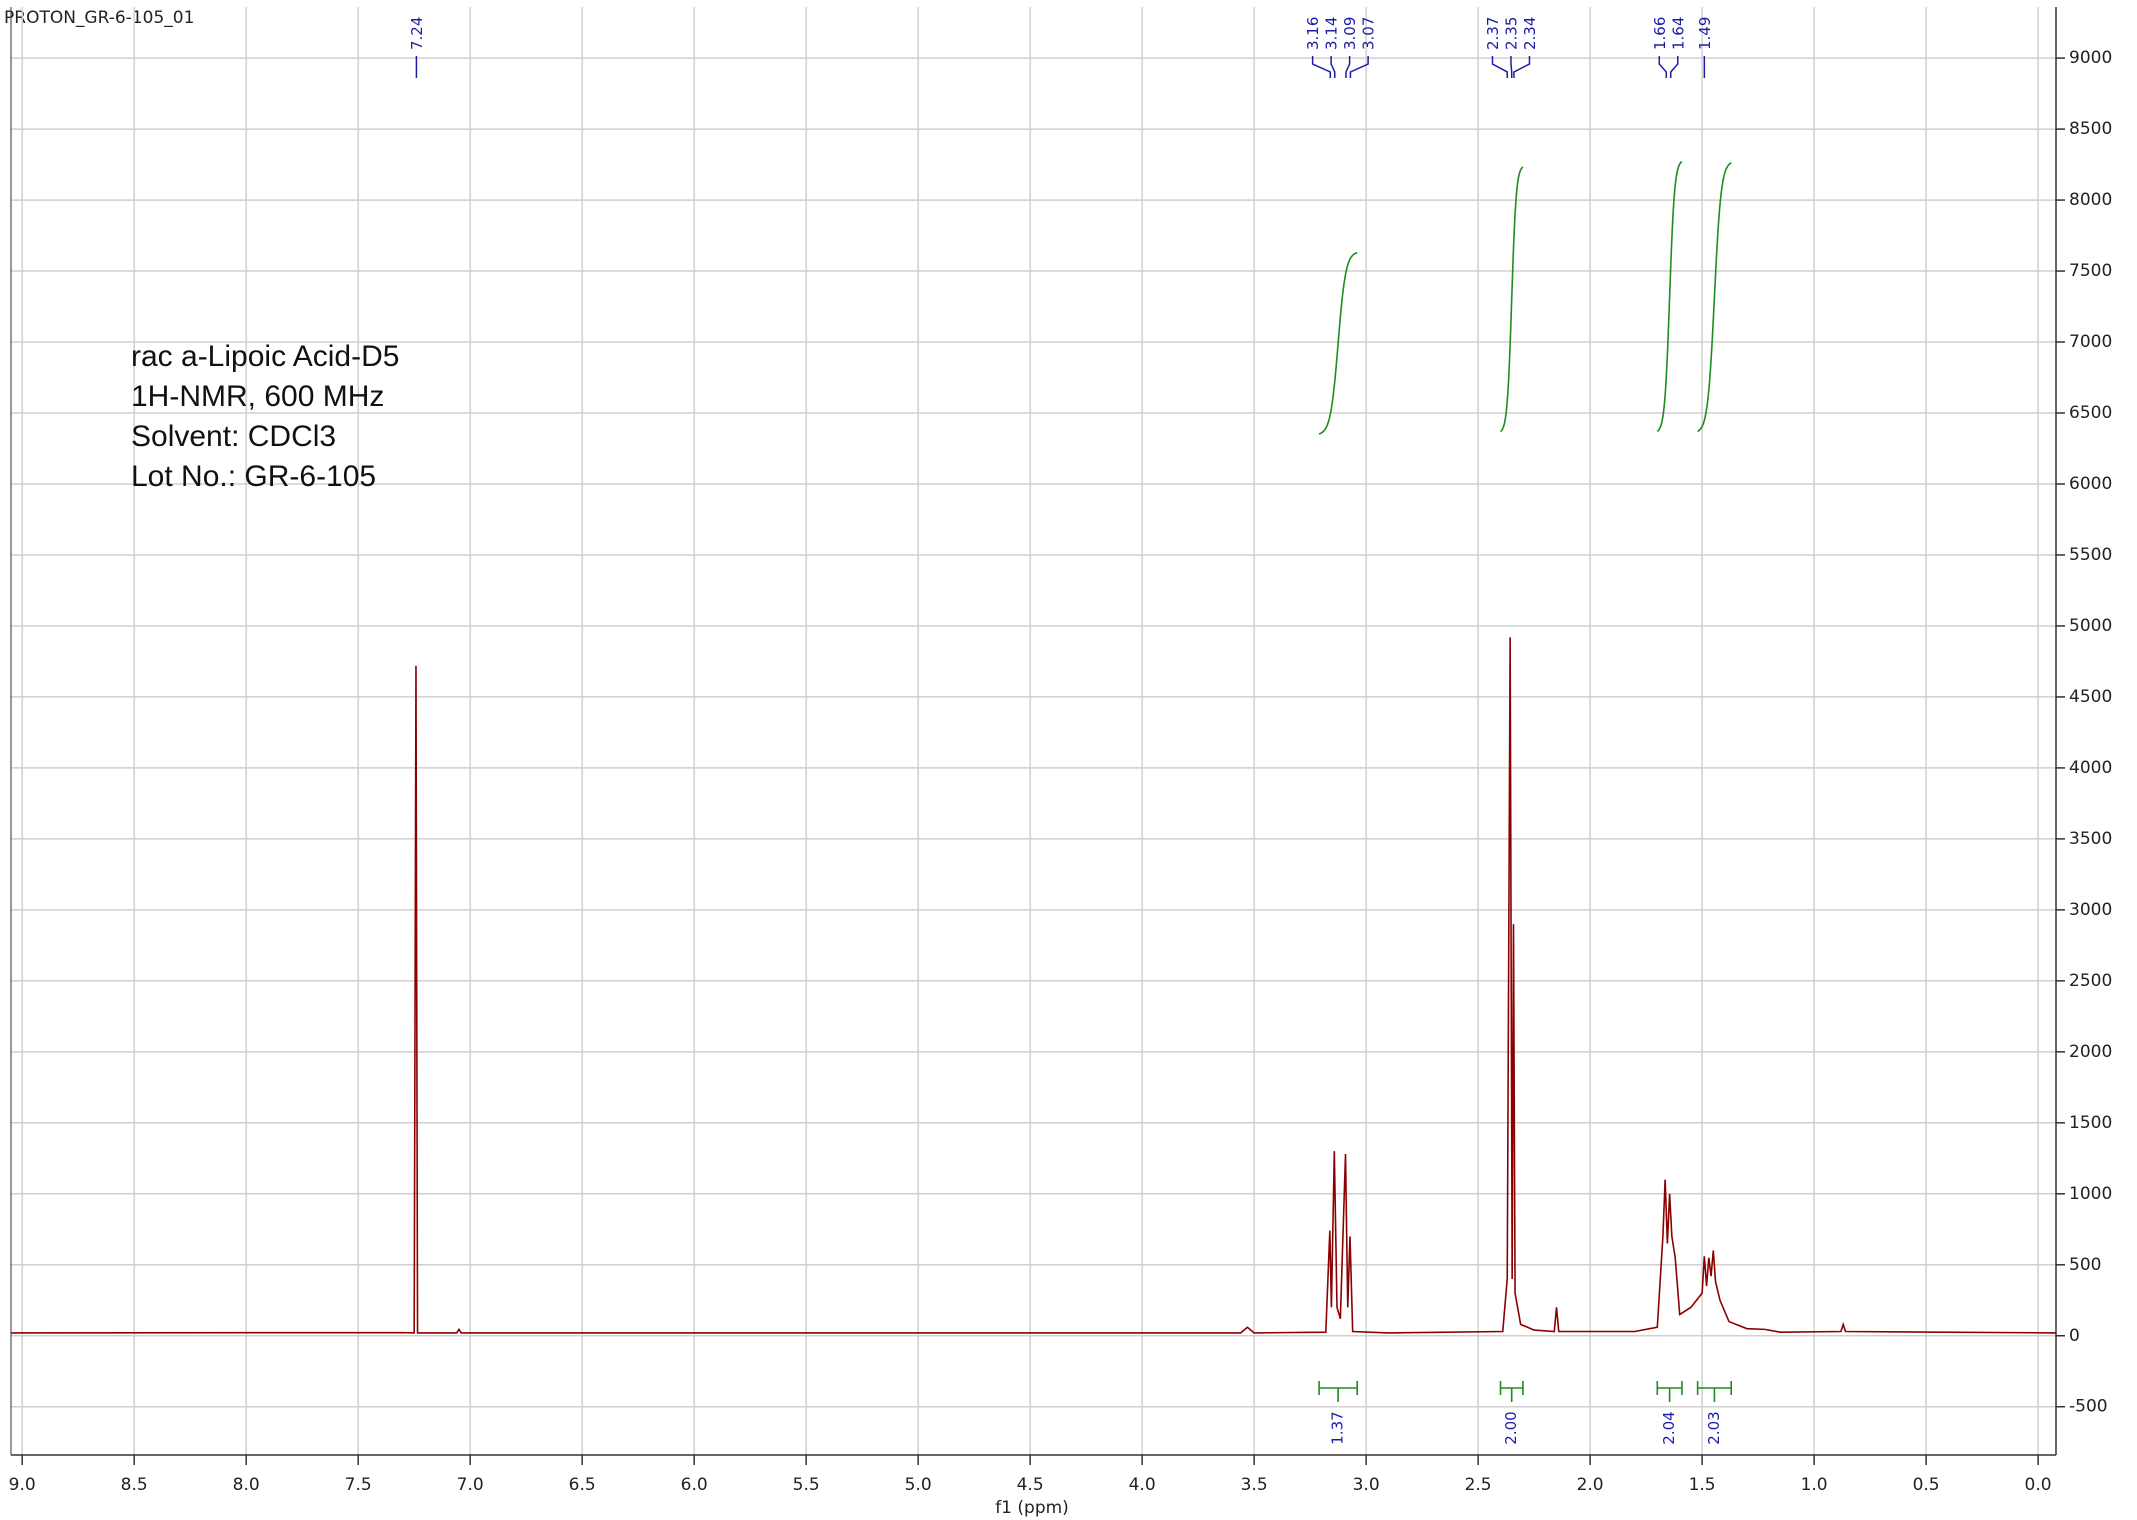 The height and width of the screenshot is (1520, 2137). I want to click on integral-label: 2.03, so click(1714, 1427).